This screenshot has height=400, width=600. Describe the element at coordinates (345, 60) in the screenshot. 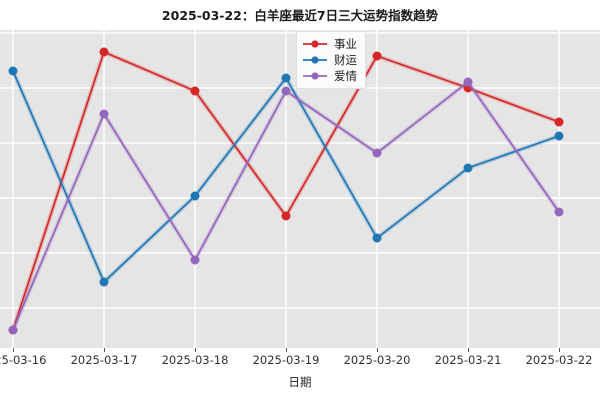

I see `legend-label: 财运` at that location.